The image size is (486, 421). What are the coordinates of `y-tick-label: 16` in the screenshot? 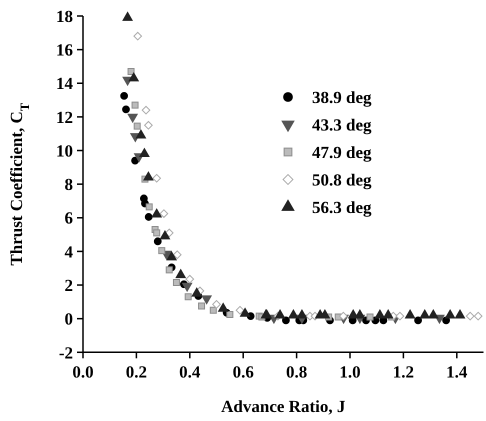 It's located at (64, 50).